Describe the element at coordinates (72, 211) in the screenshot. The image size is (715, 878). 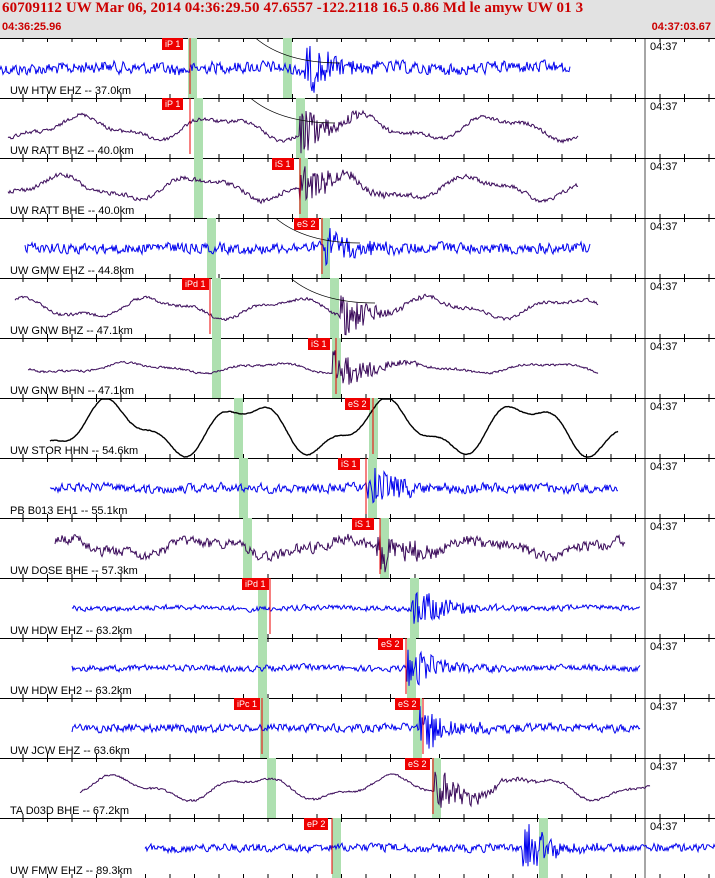
I see `station-label: UW RATT BHE -- 40.0km` at that location.